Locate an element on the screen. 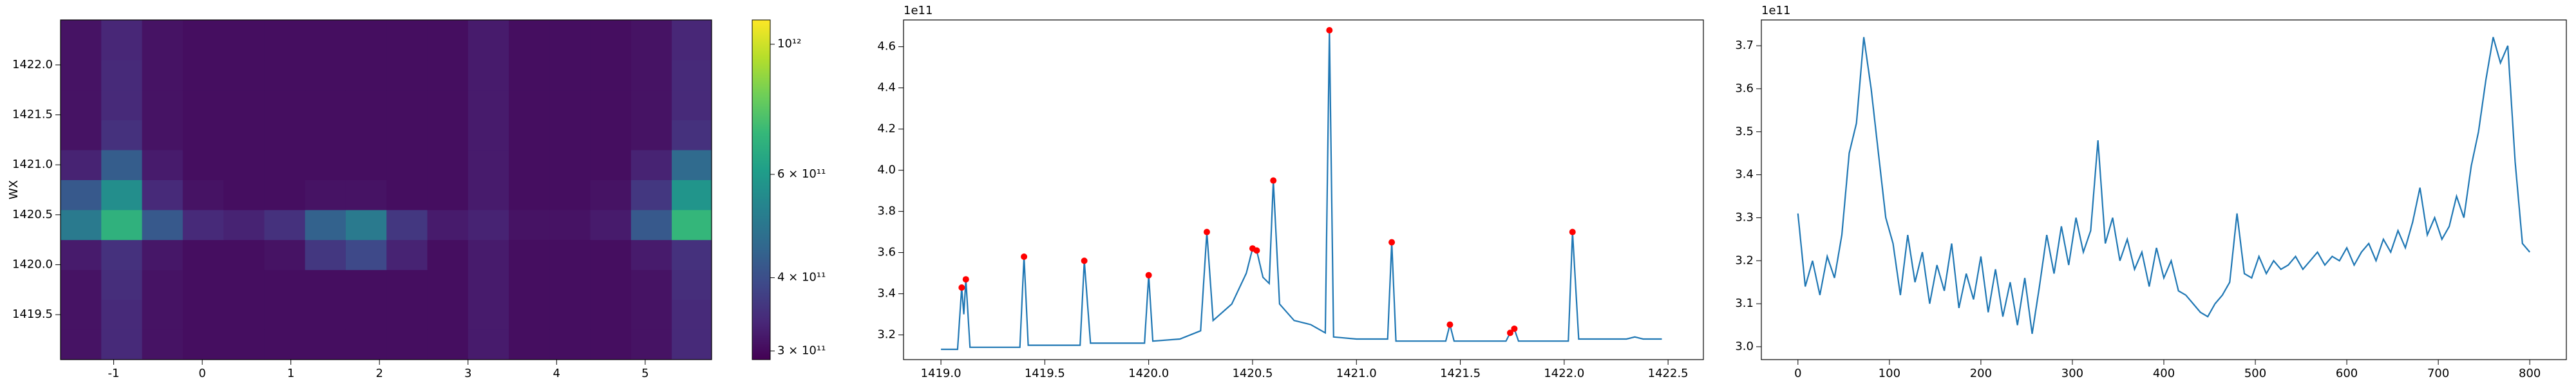 Image resolution: width=2576 pixels, height=386 pixels. x-tick-label: 500 is located at coordinates (2255, 373).